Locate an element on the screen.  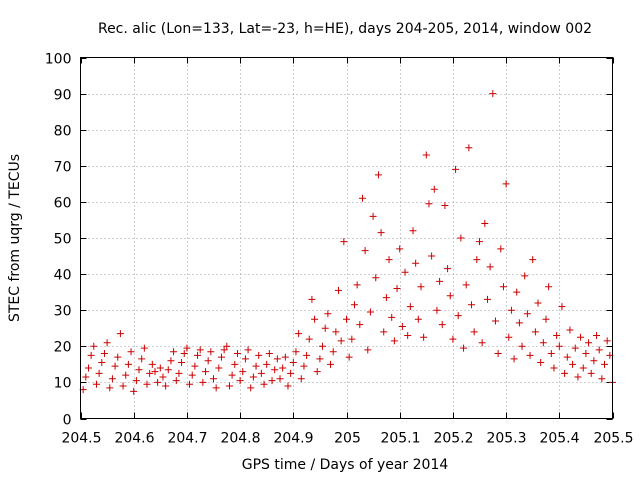
x-tick-label: 205.3 is located at coordinates (506, 439).